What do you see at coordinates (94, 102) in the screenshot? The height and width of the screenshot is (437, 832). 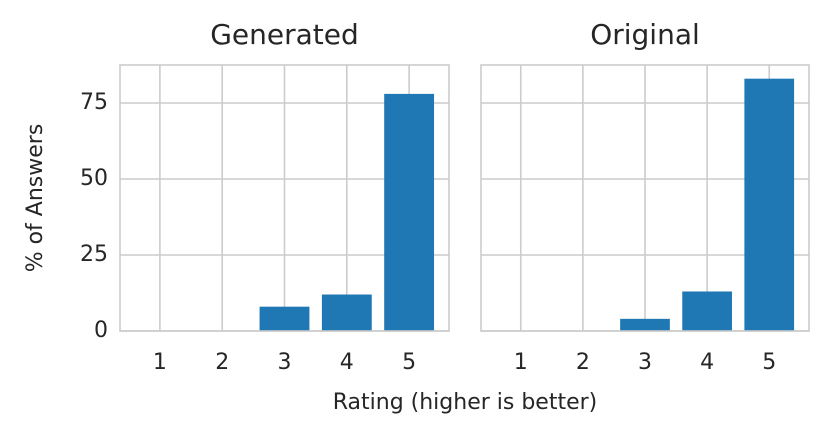 I see `y-tick-label: 75` at bounding box center [94, 102].